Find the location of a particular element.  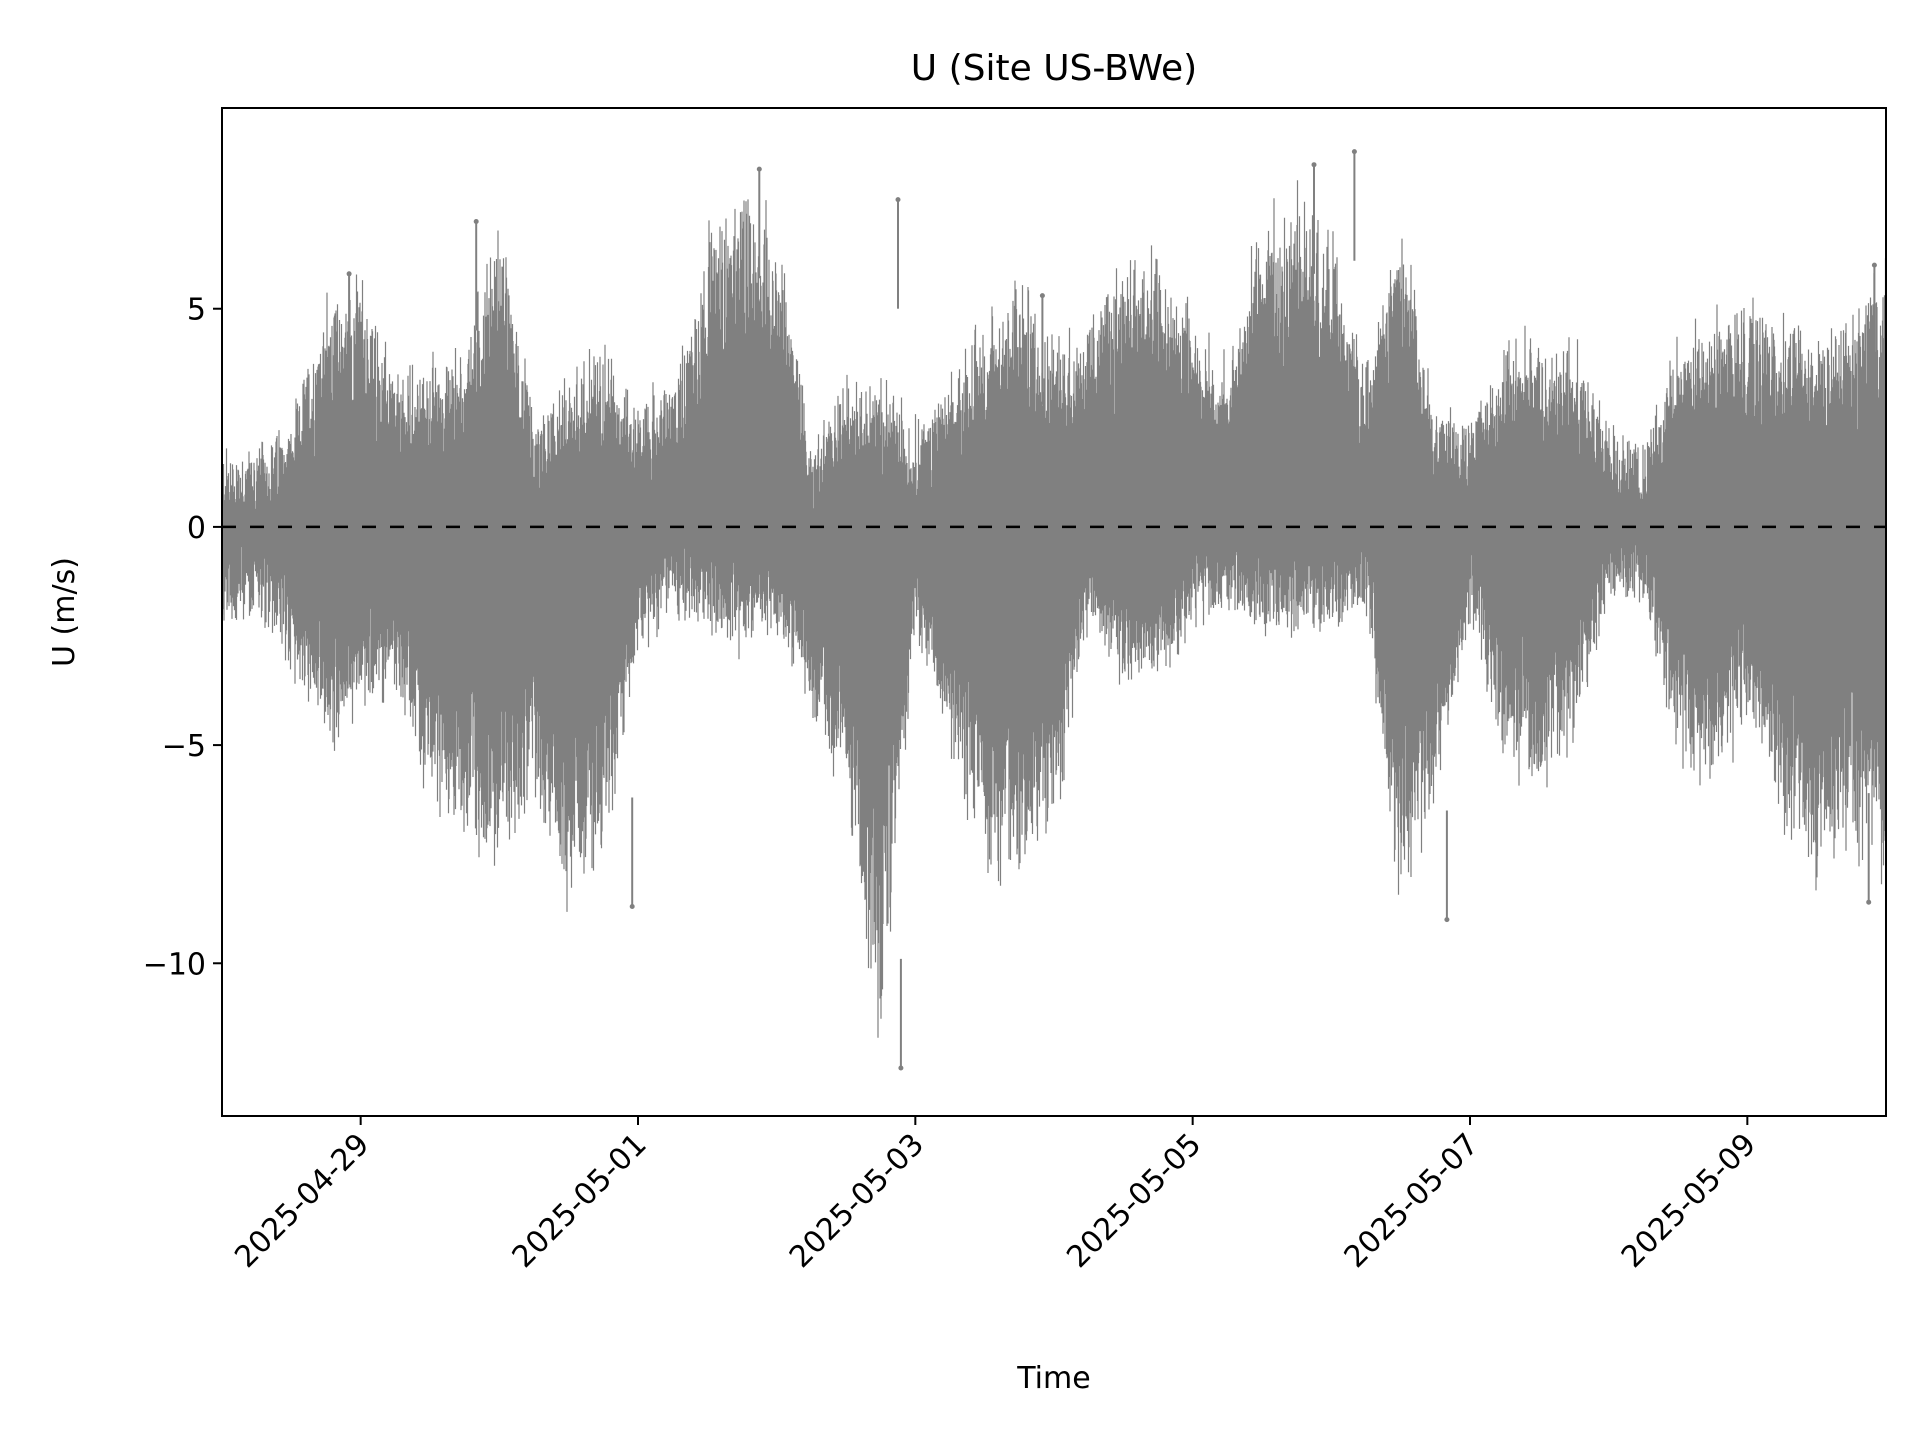

x-tick-label: 2025-05-01 is located at coordinates (580, 1201).